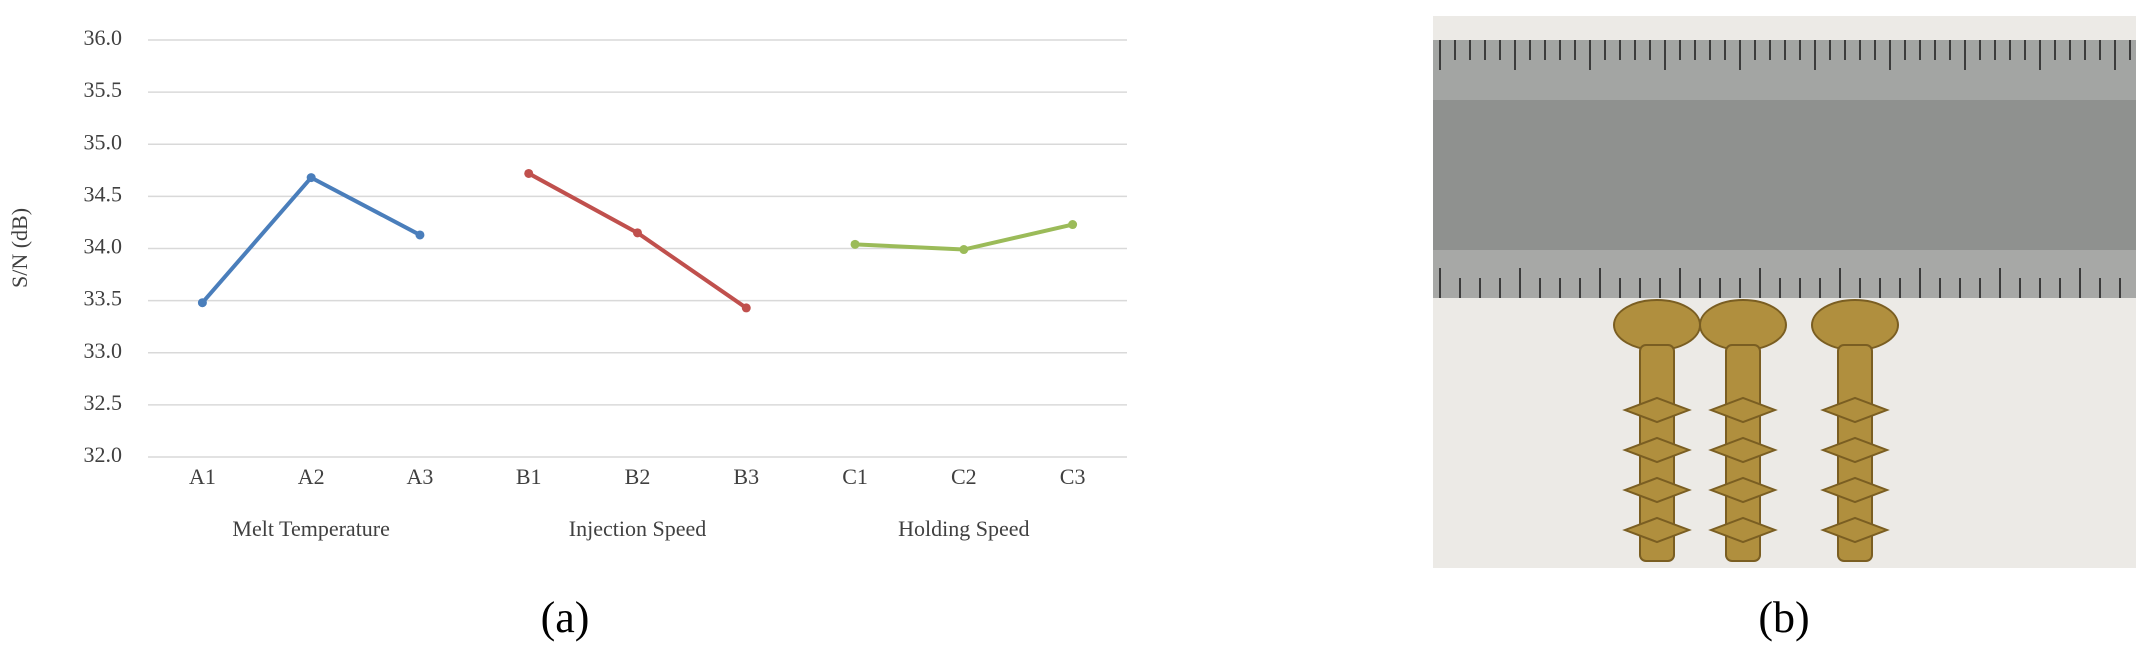 The image size is (2147, 662). I want to click on y-tick-label: 33.5, so click(103, 298).